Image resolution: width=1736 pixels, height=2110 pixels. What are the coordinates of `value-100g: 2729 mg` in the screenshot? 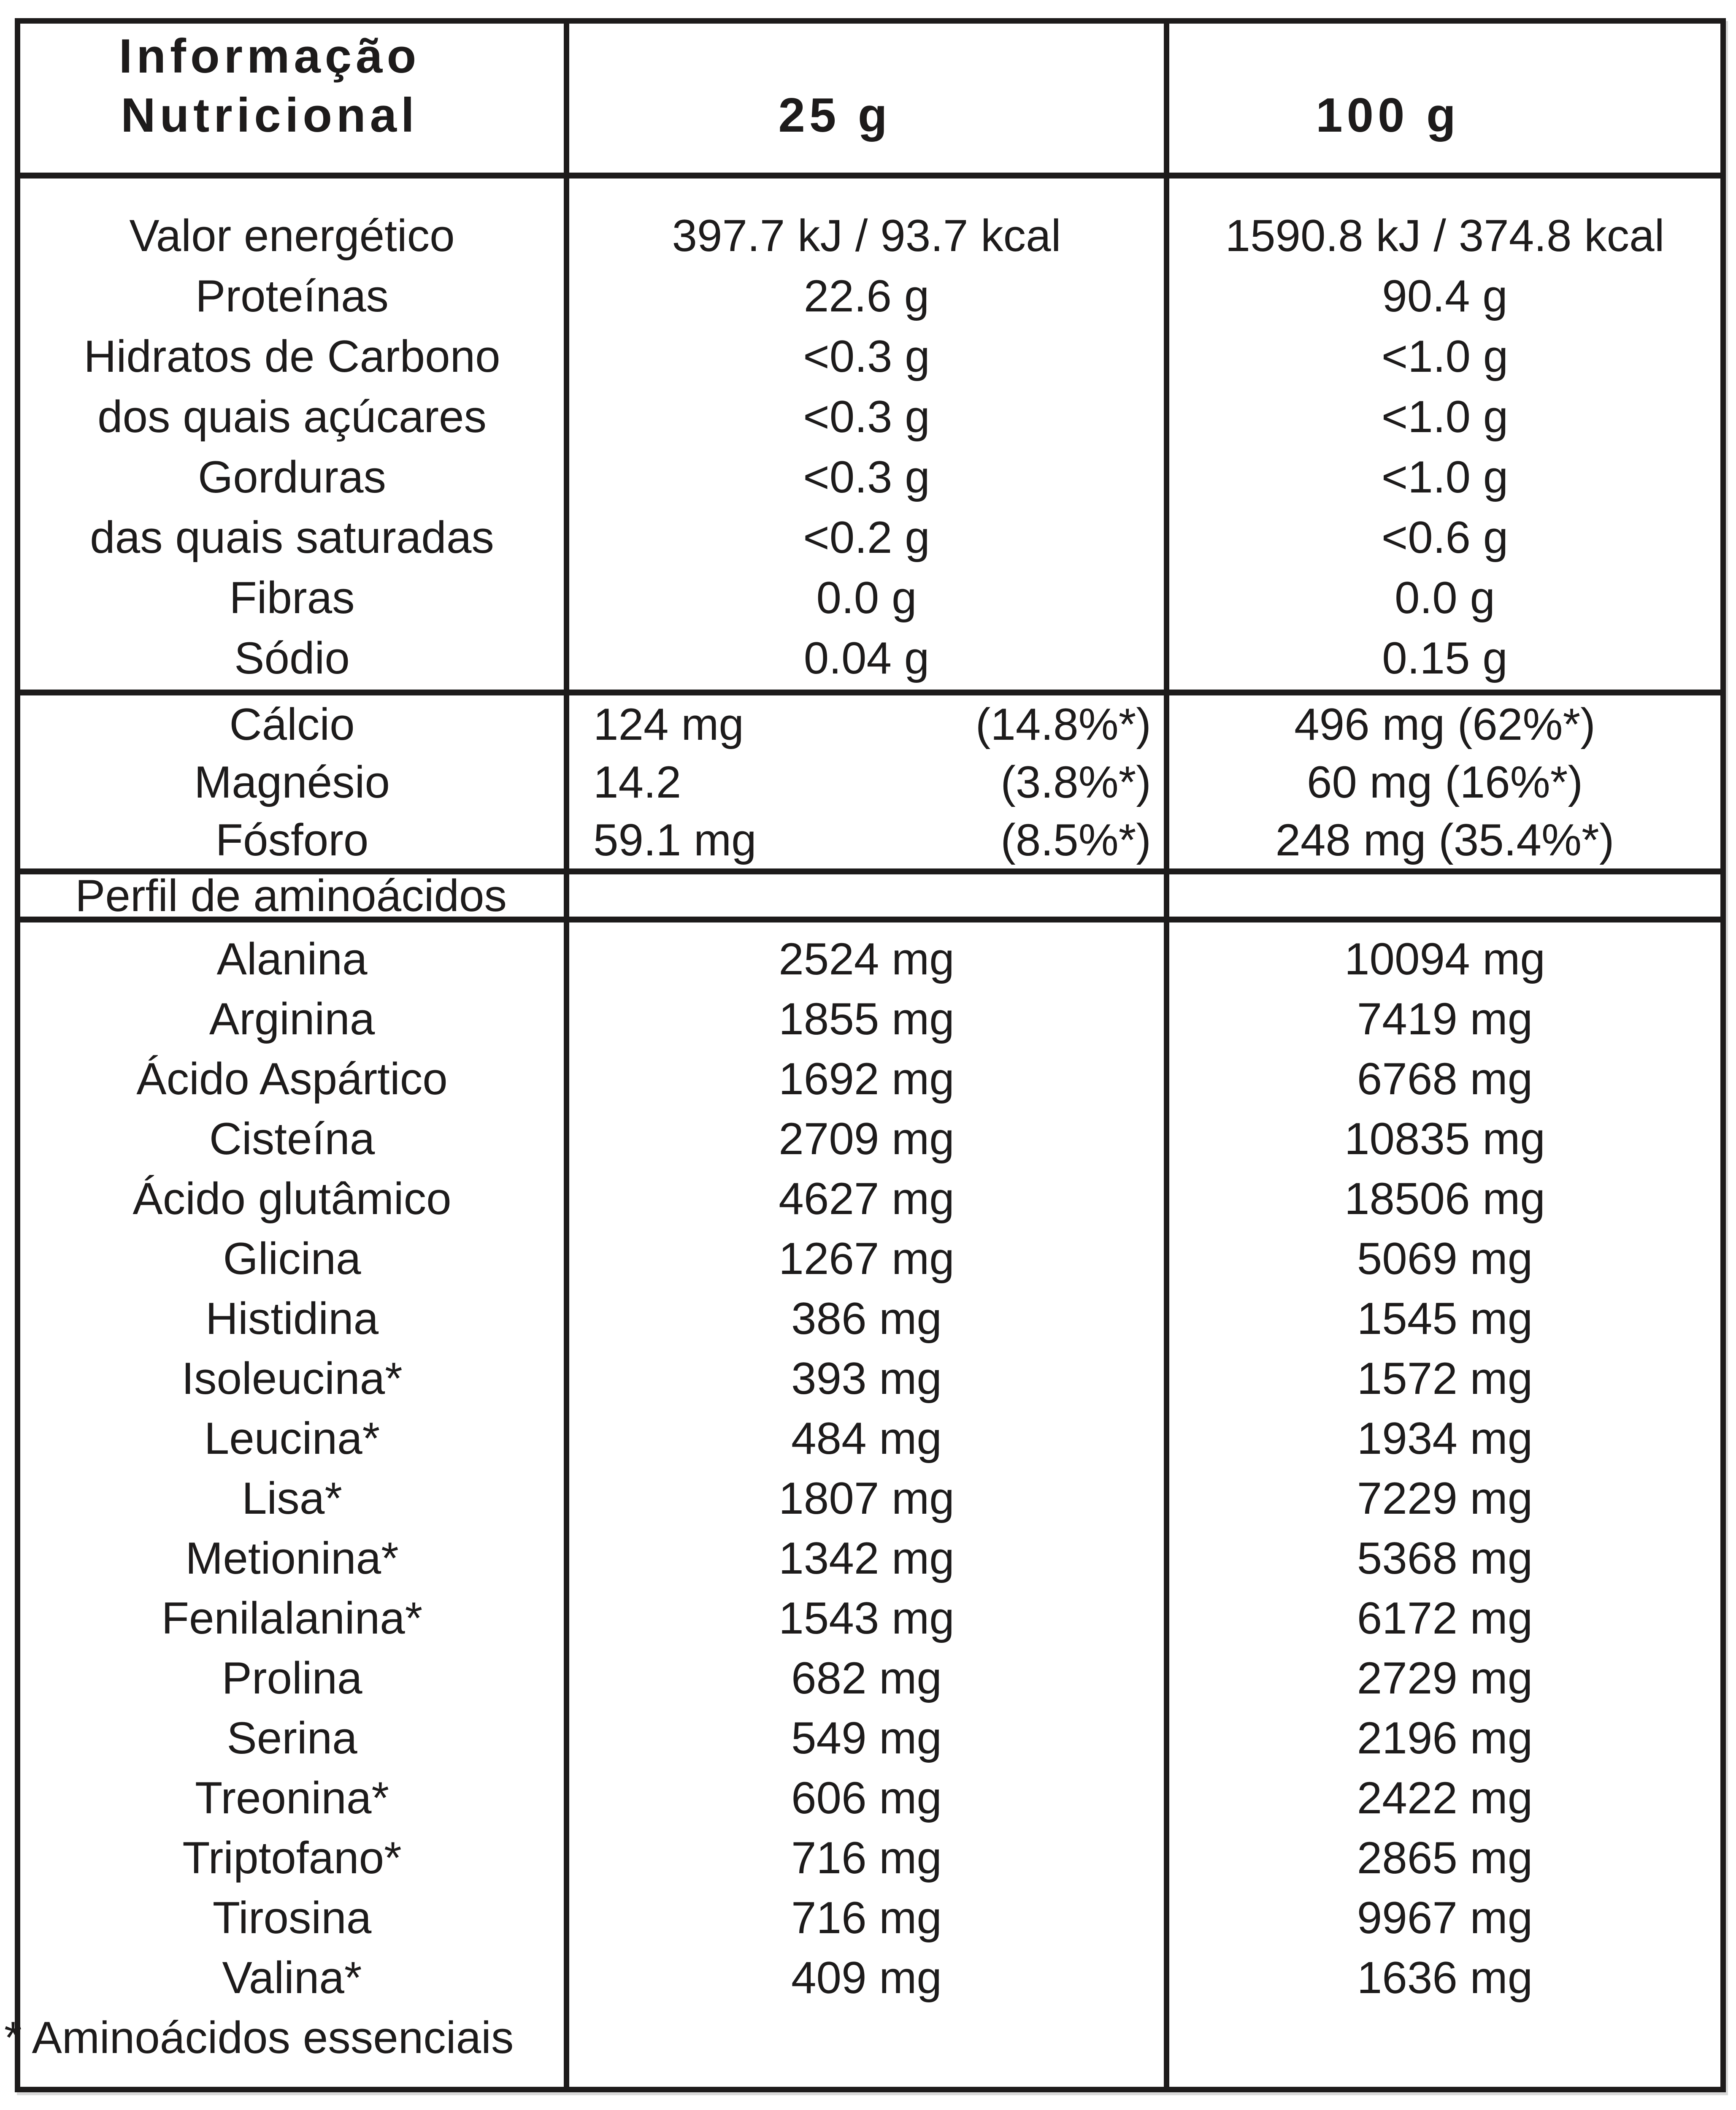 It's located at (1445, 1678).